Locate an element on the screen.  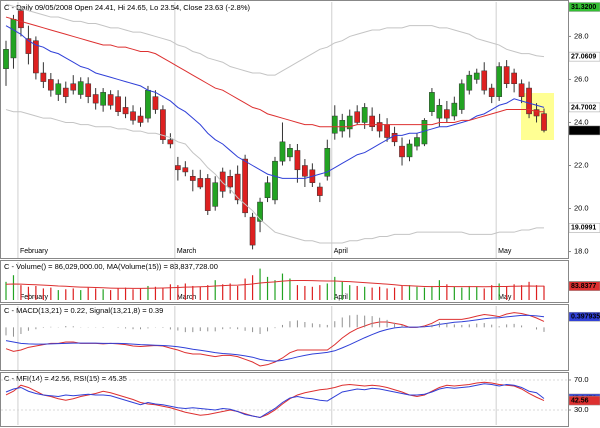
y-tick-label: 20.0 is located at coordinates (581, 208).